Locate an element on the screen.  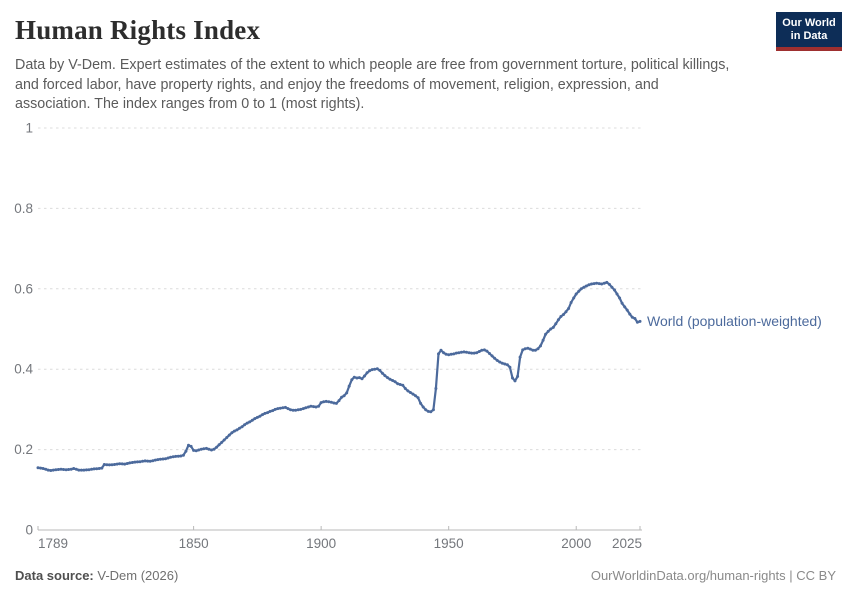
series-point-1966 is located at coordinates (489, 353).